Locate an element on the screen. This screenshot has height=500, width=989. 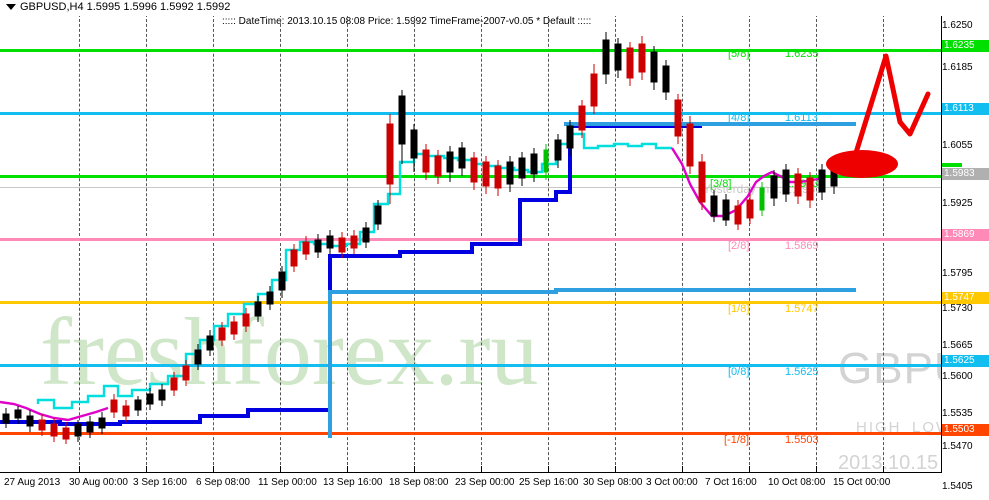
level-label-0-8: [0/8] is located at coordinates (739, 372).